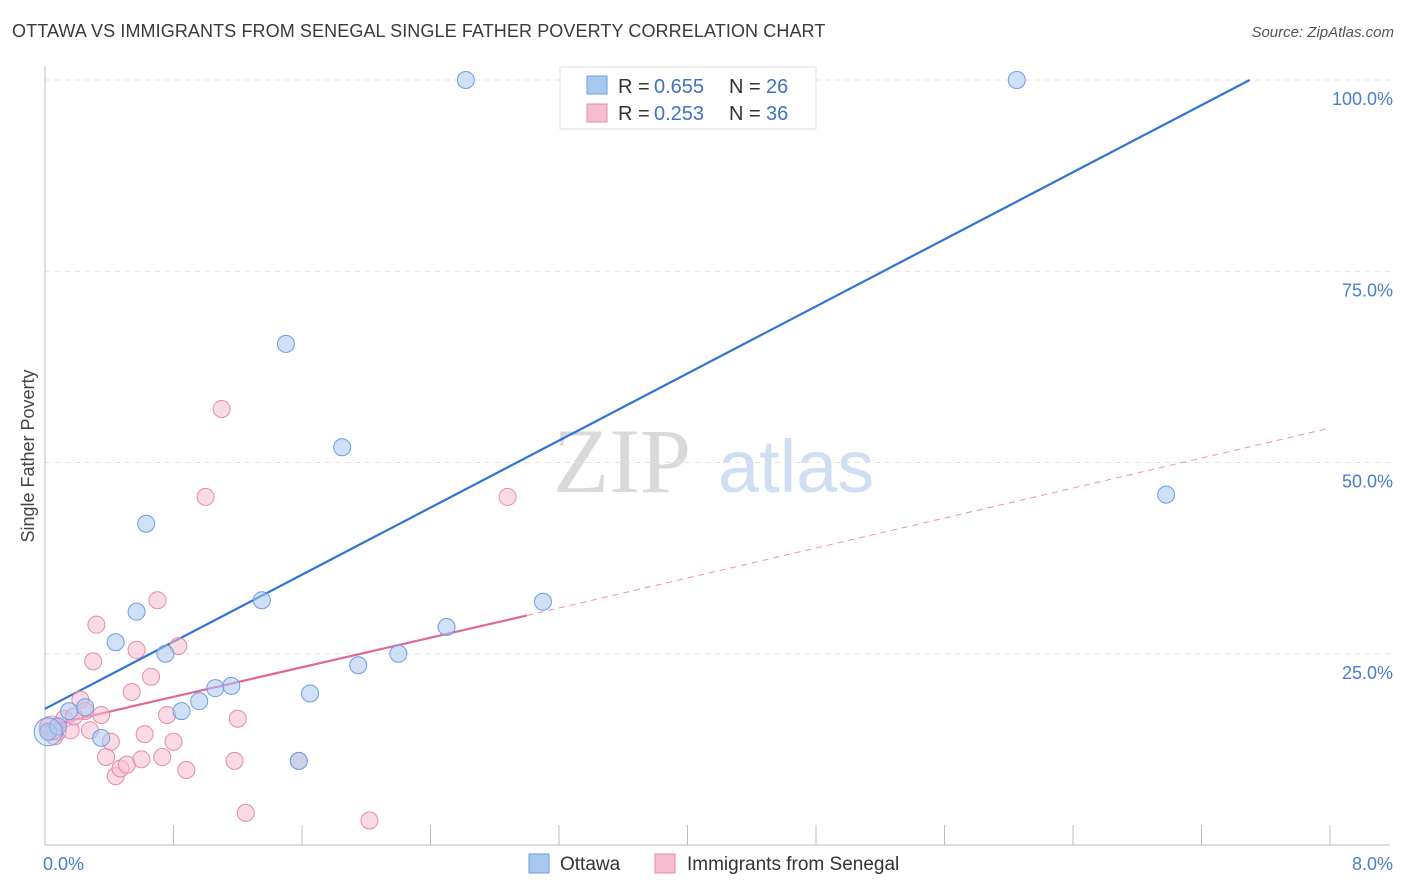  Describe the element at coordinates (928, 521) in the screenshot. I see `trend-line-senegal-extension` at that location.